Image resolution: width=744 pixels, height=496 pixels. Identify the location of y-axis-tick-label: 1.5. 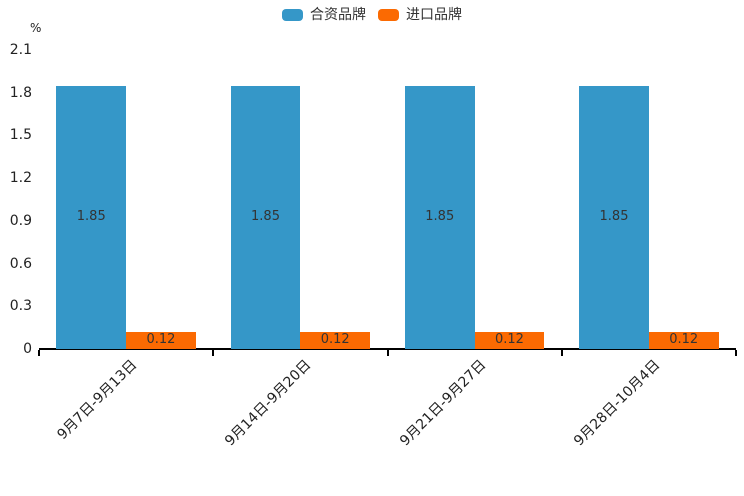
(20, 135).